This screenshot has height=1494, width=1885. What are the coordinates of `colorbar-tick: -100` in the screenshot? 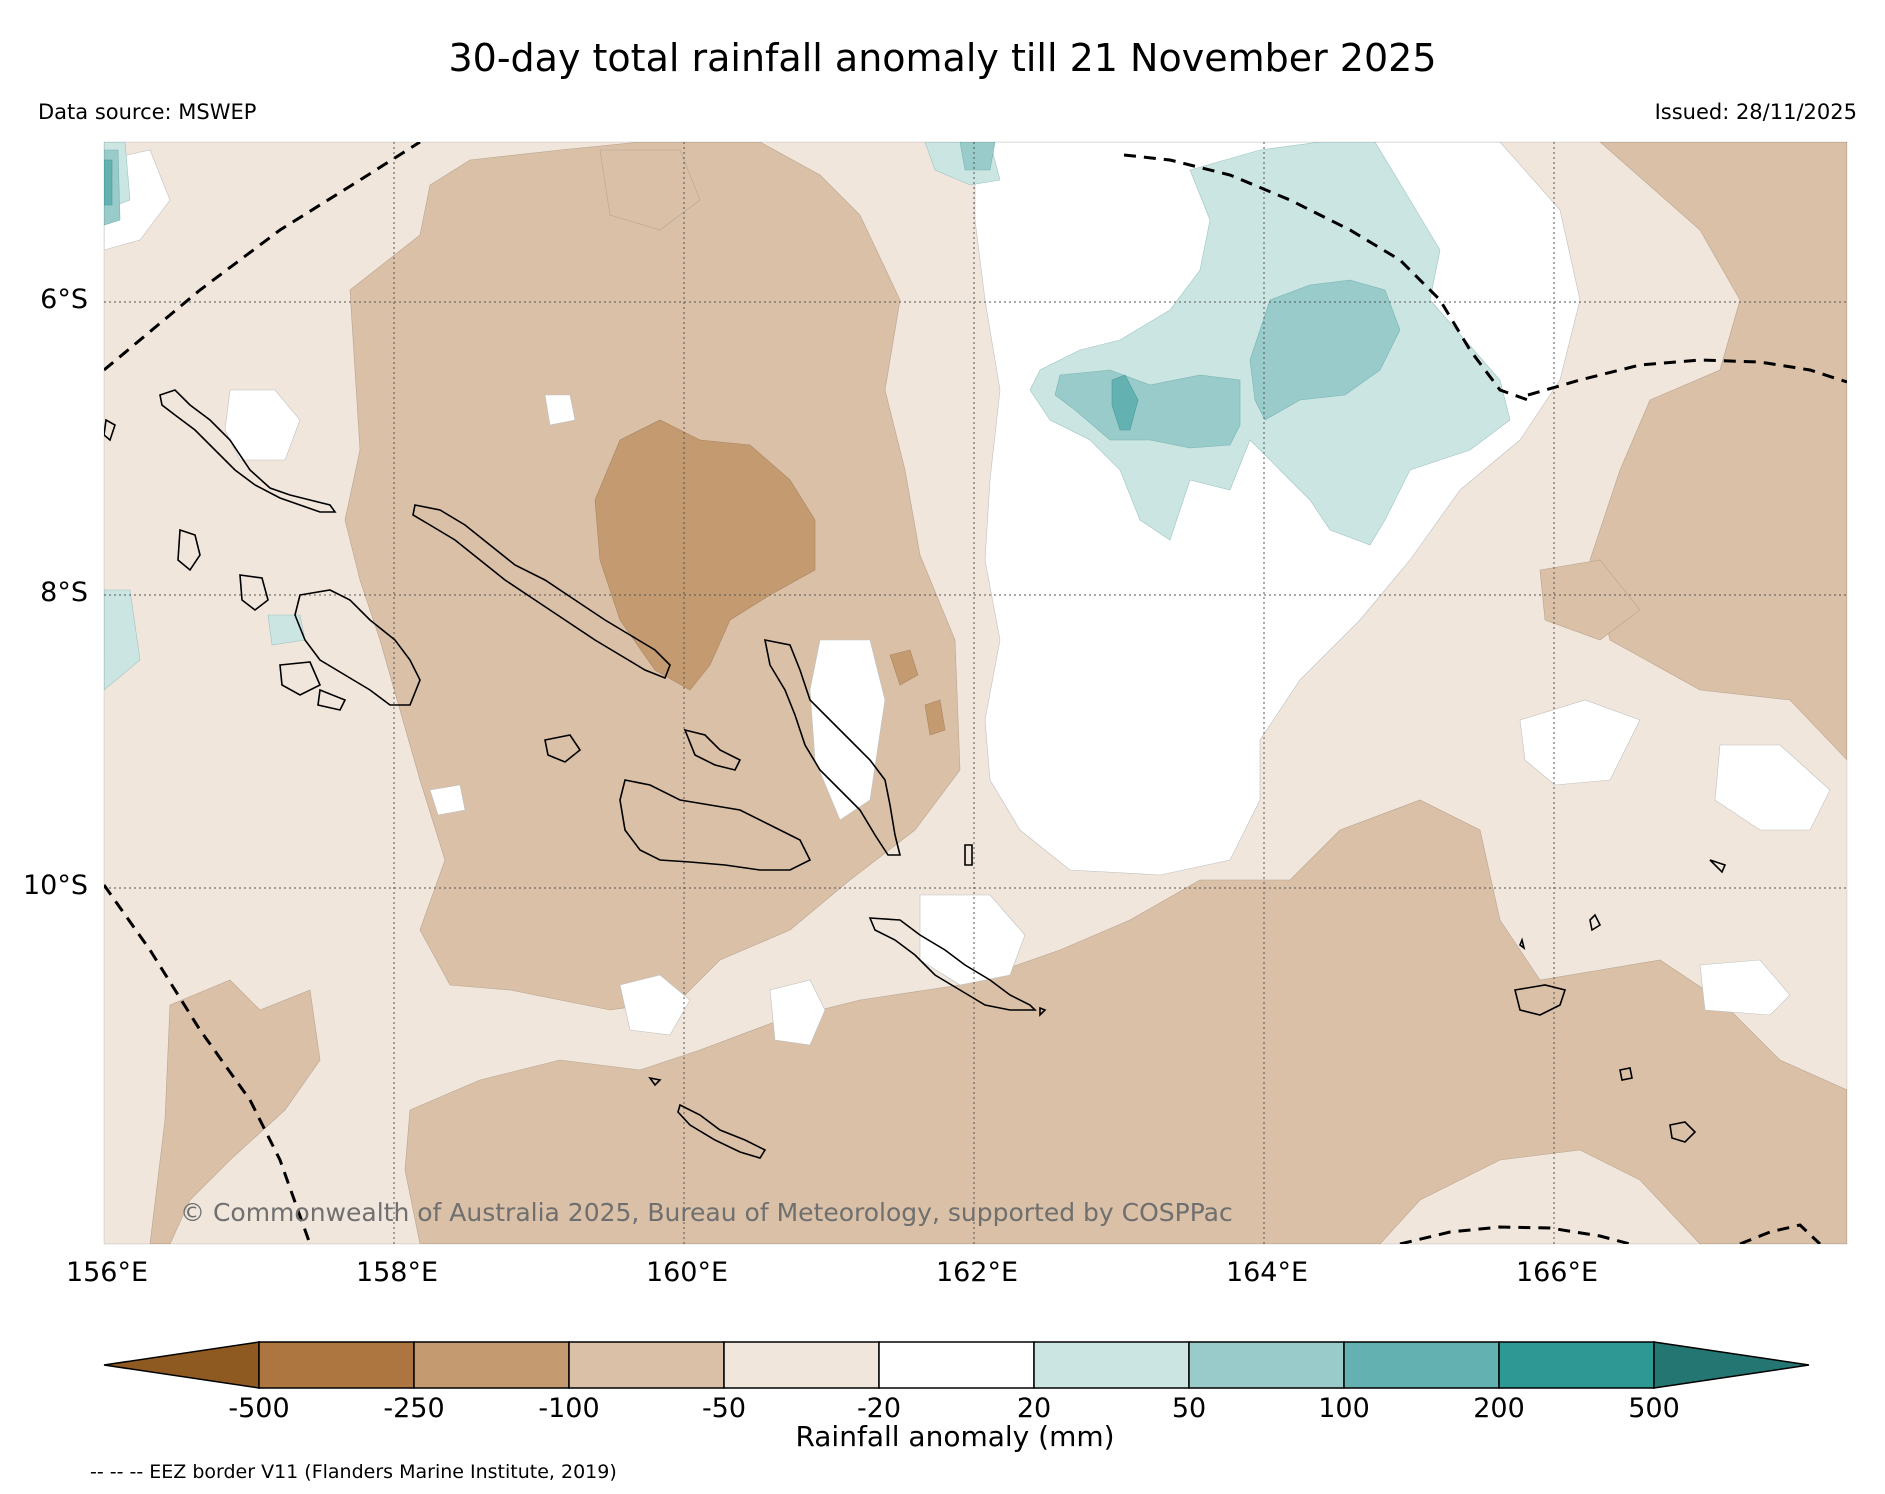 It's located at (569, 1408).